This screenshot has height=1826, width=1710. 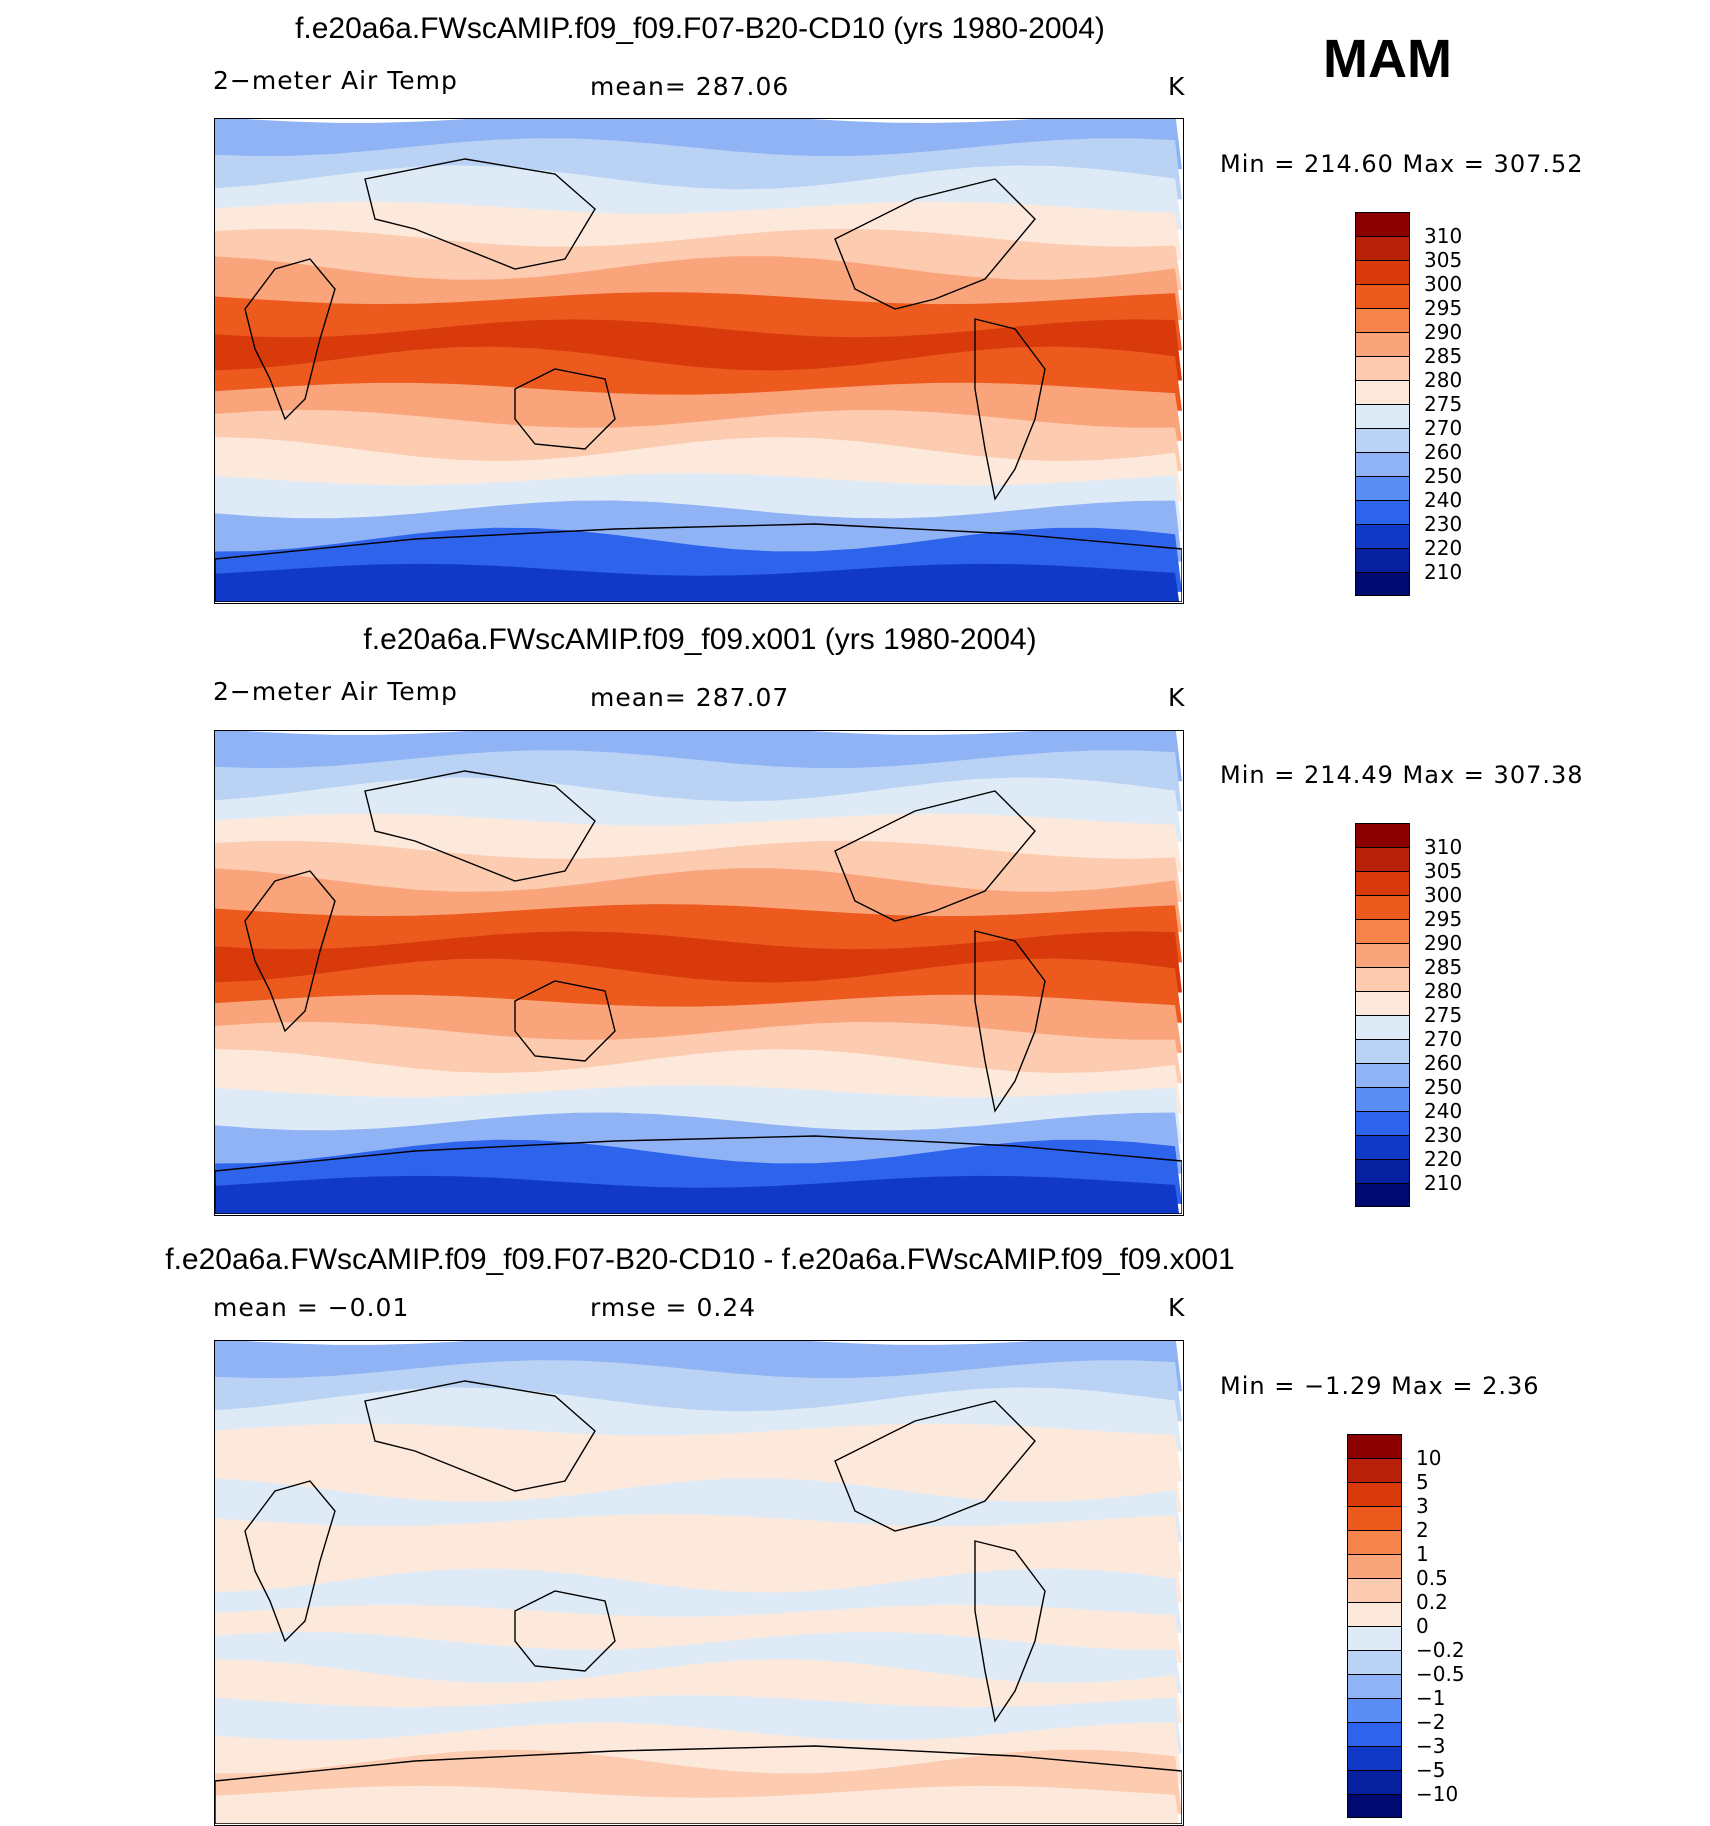 I want to click on colorbar-label: −2, so click(x=1431, y=1722).